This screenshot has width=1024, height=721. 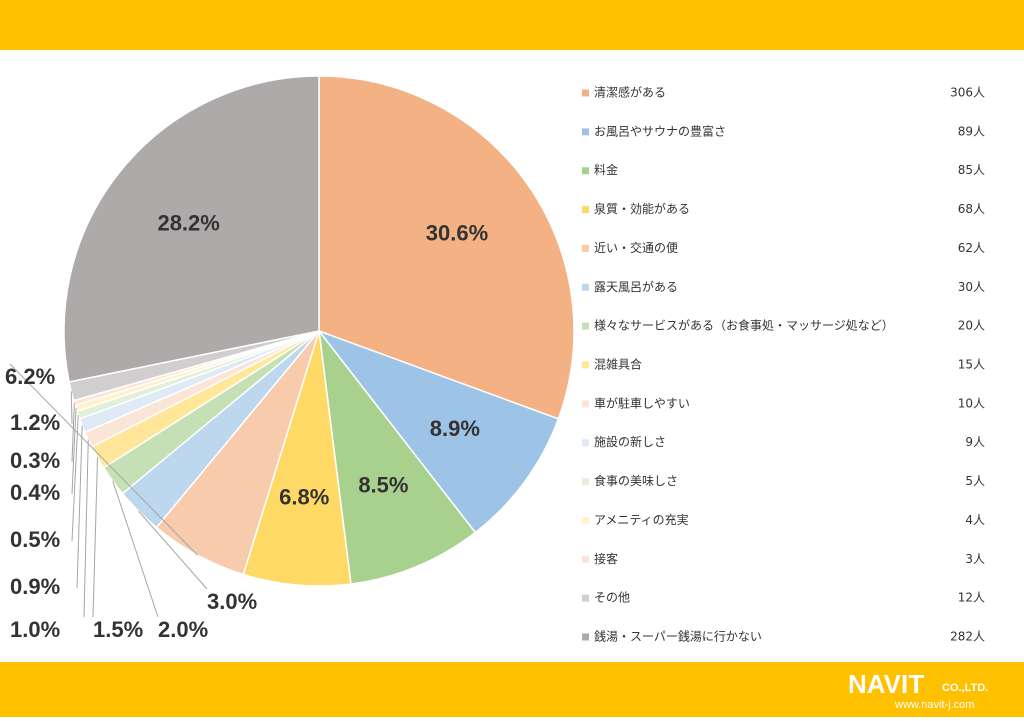 I want to click on data-label: 28.2%, so click(x=188, y=222).